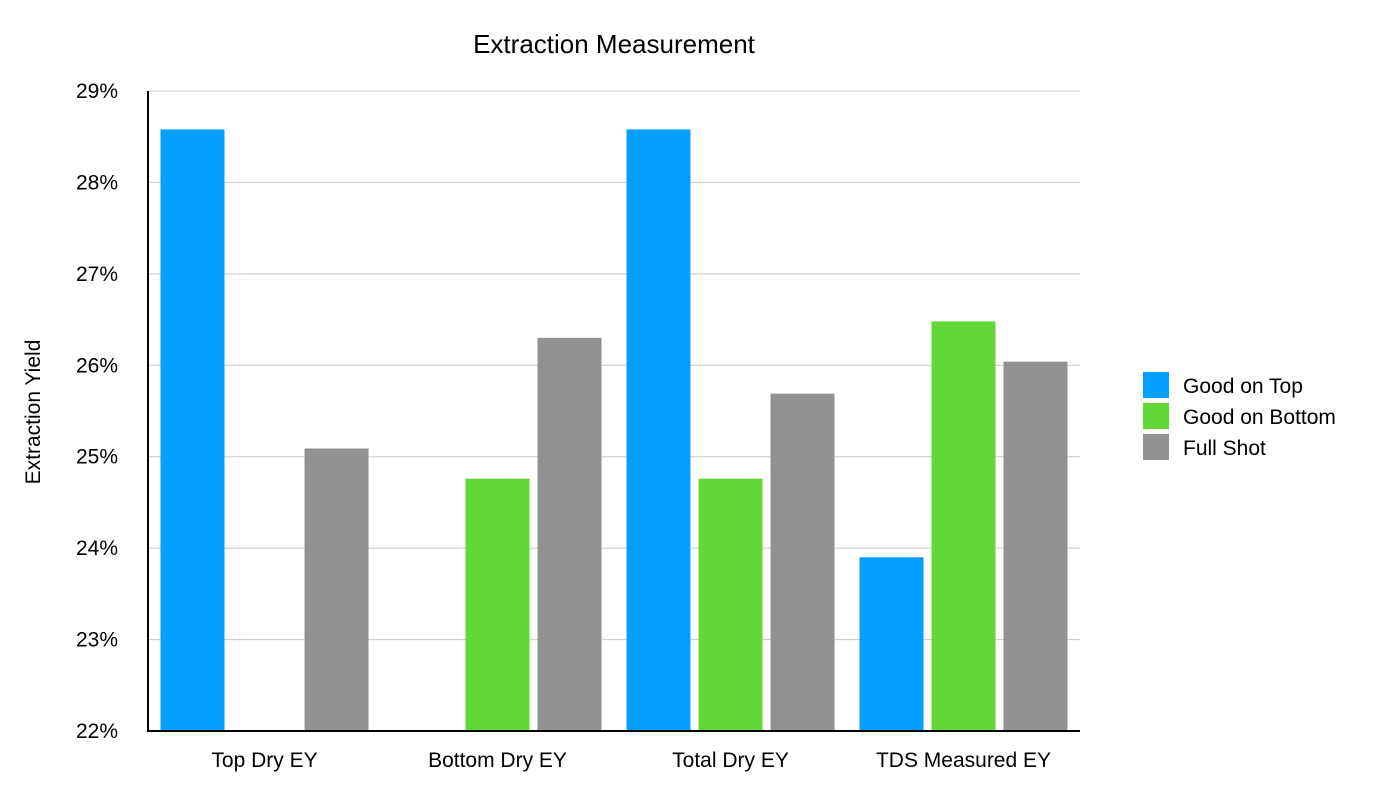  I want to click on y-tick-label: 25%, so click(97, 457).